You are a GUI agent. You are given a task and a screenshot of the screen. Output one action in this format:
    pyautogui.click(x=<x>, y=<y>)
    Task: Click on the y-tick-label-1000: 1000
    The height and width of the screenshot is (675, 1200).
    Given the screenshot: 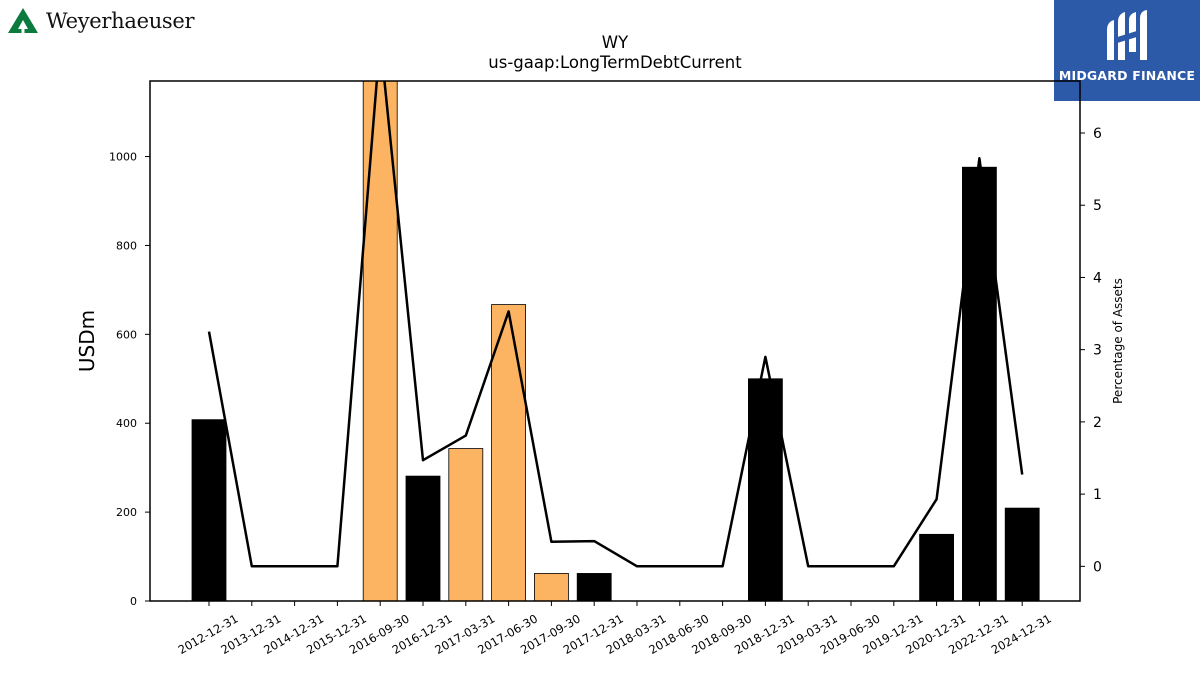 What is the action you would take?
    pyautogui.click(x=123, y=157)
    